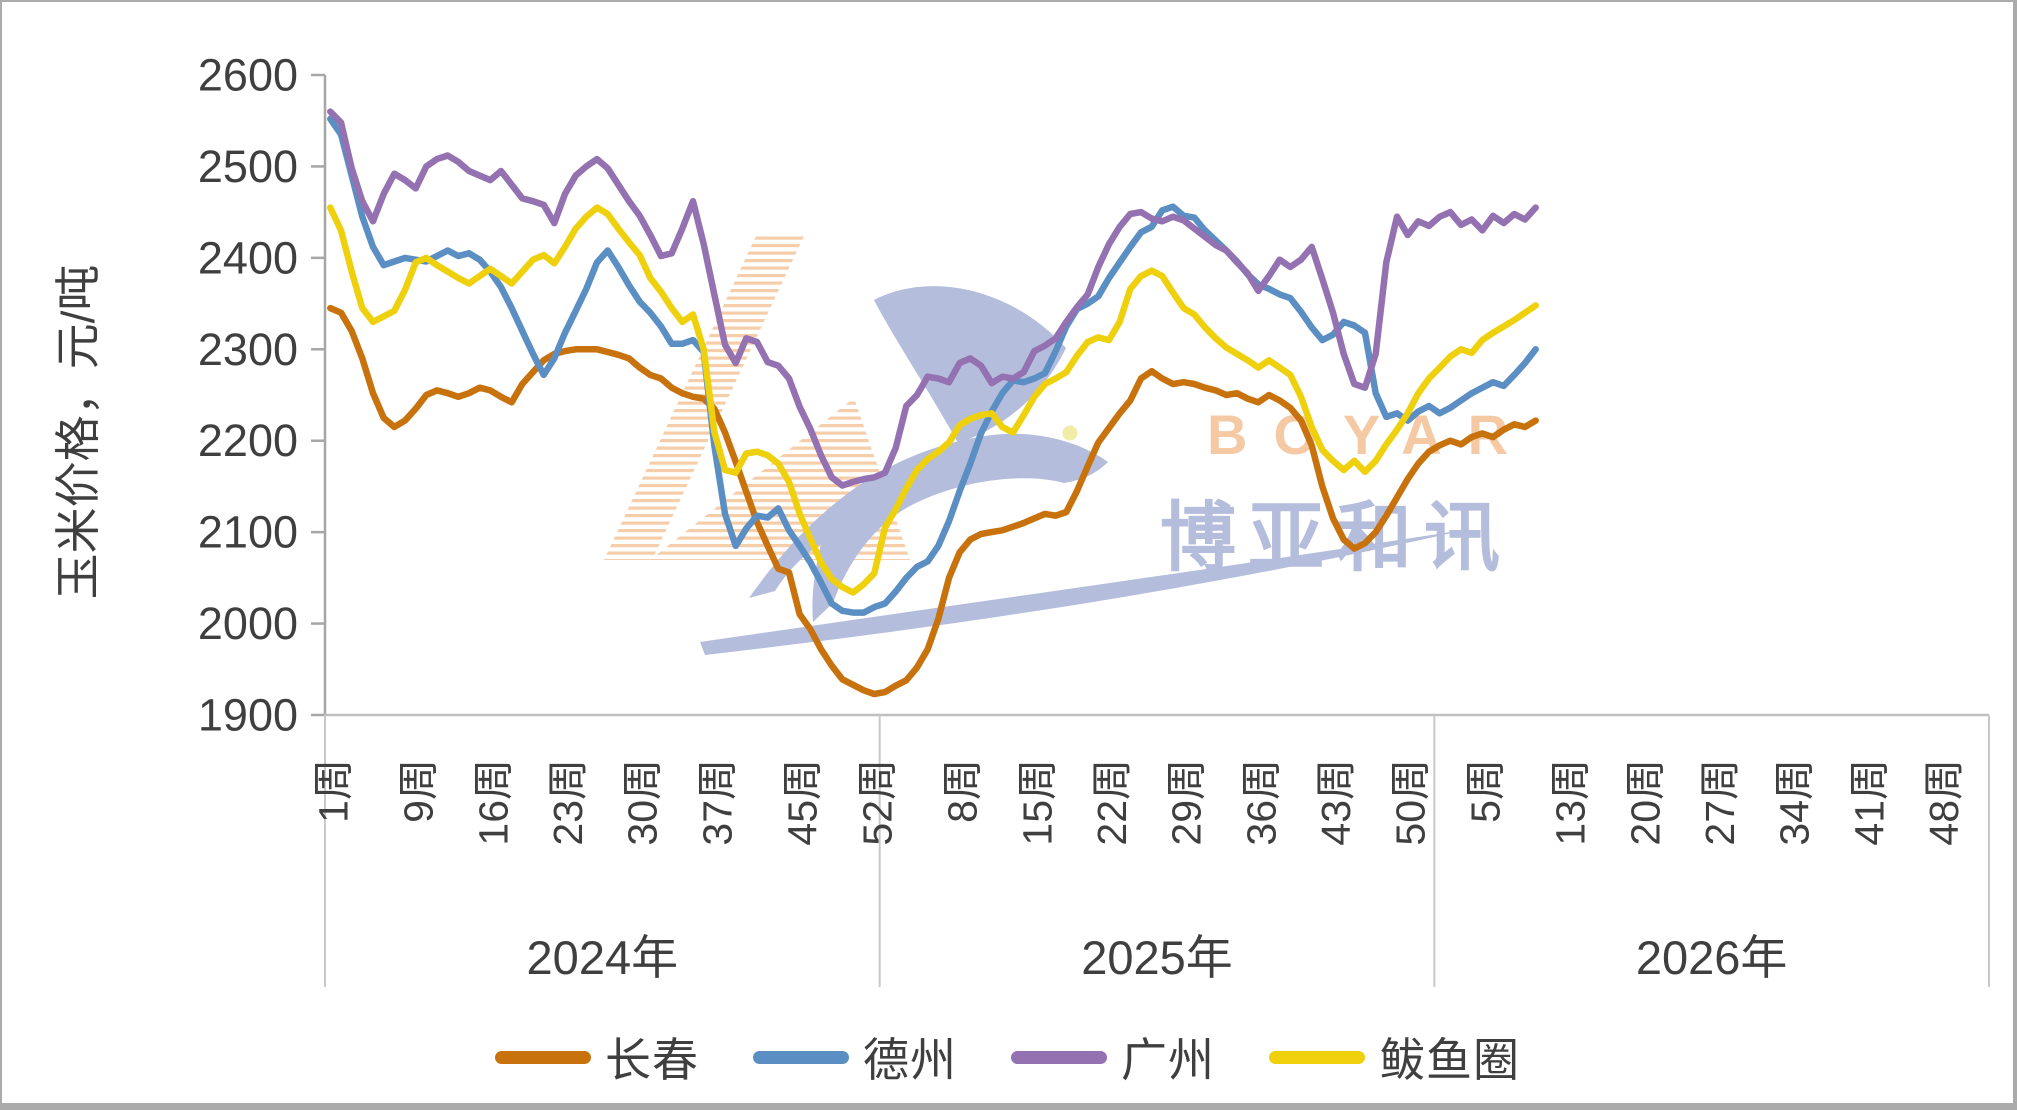 Image resolution: width=2017 pixels, height=1110 pixels. I want to click on legend-label-dezhou: 德州, so click(910, 1060).